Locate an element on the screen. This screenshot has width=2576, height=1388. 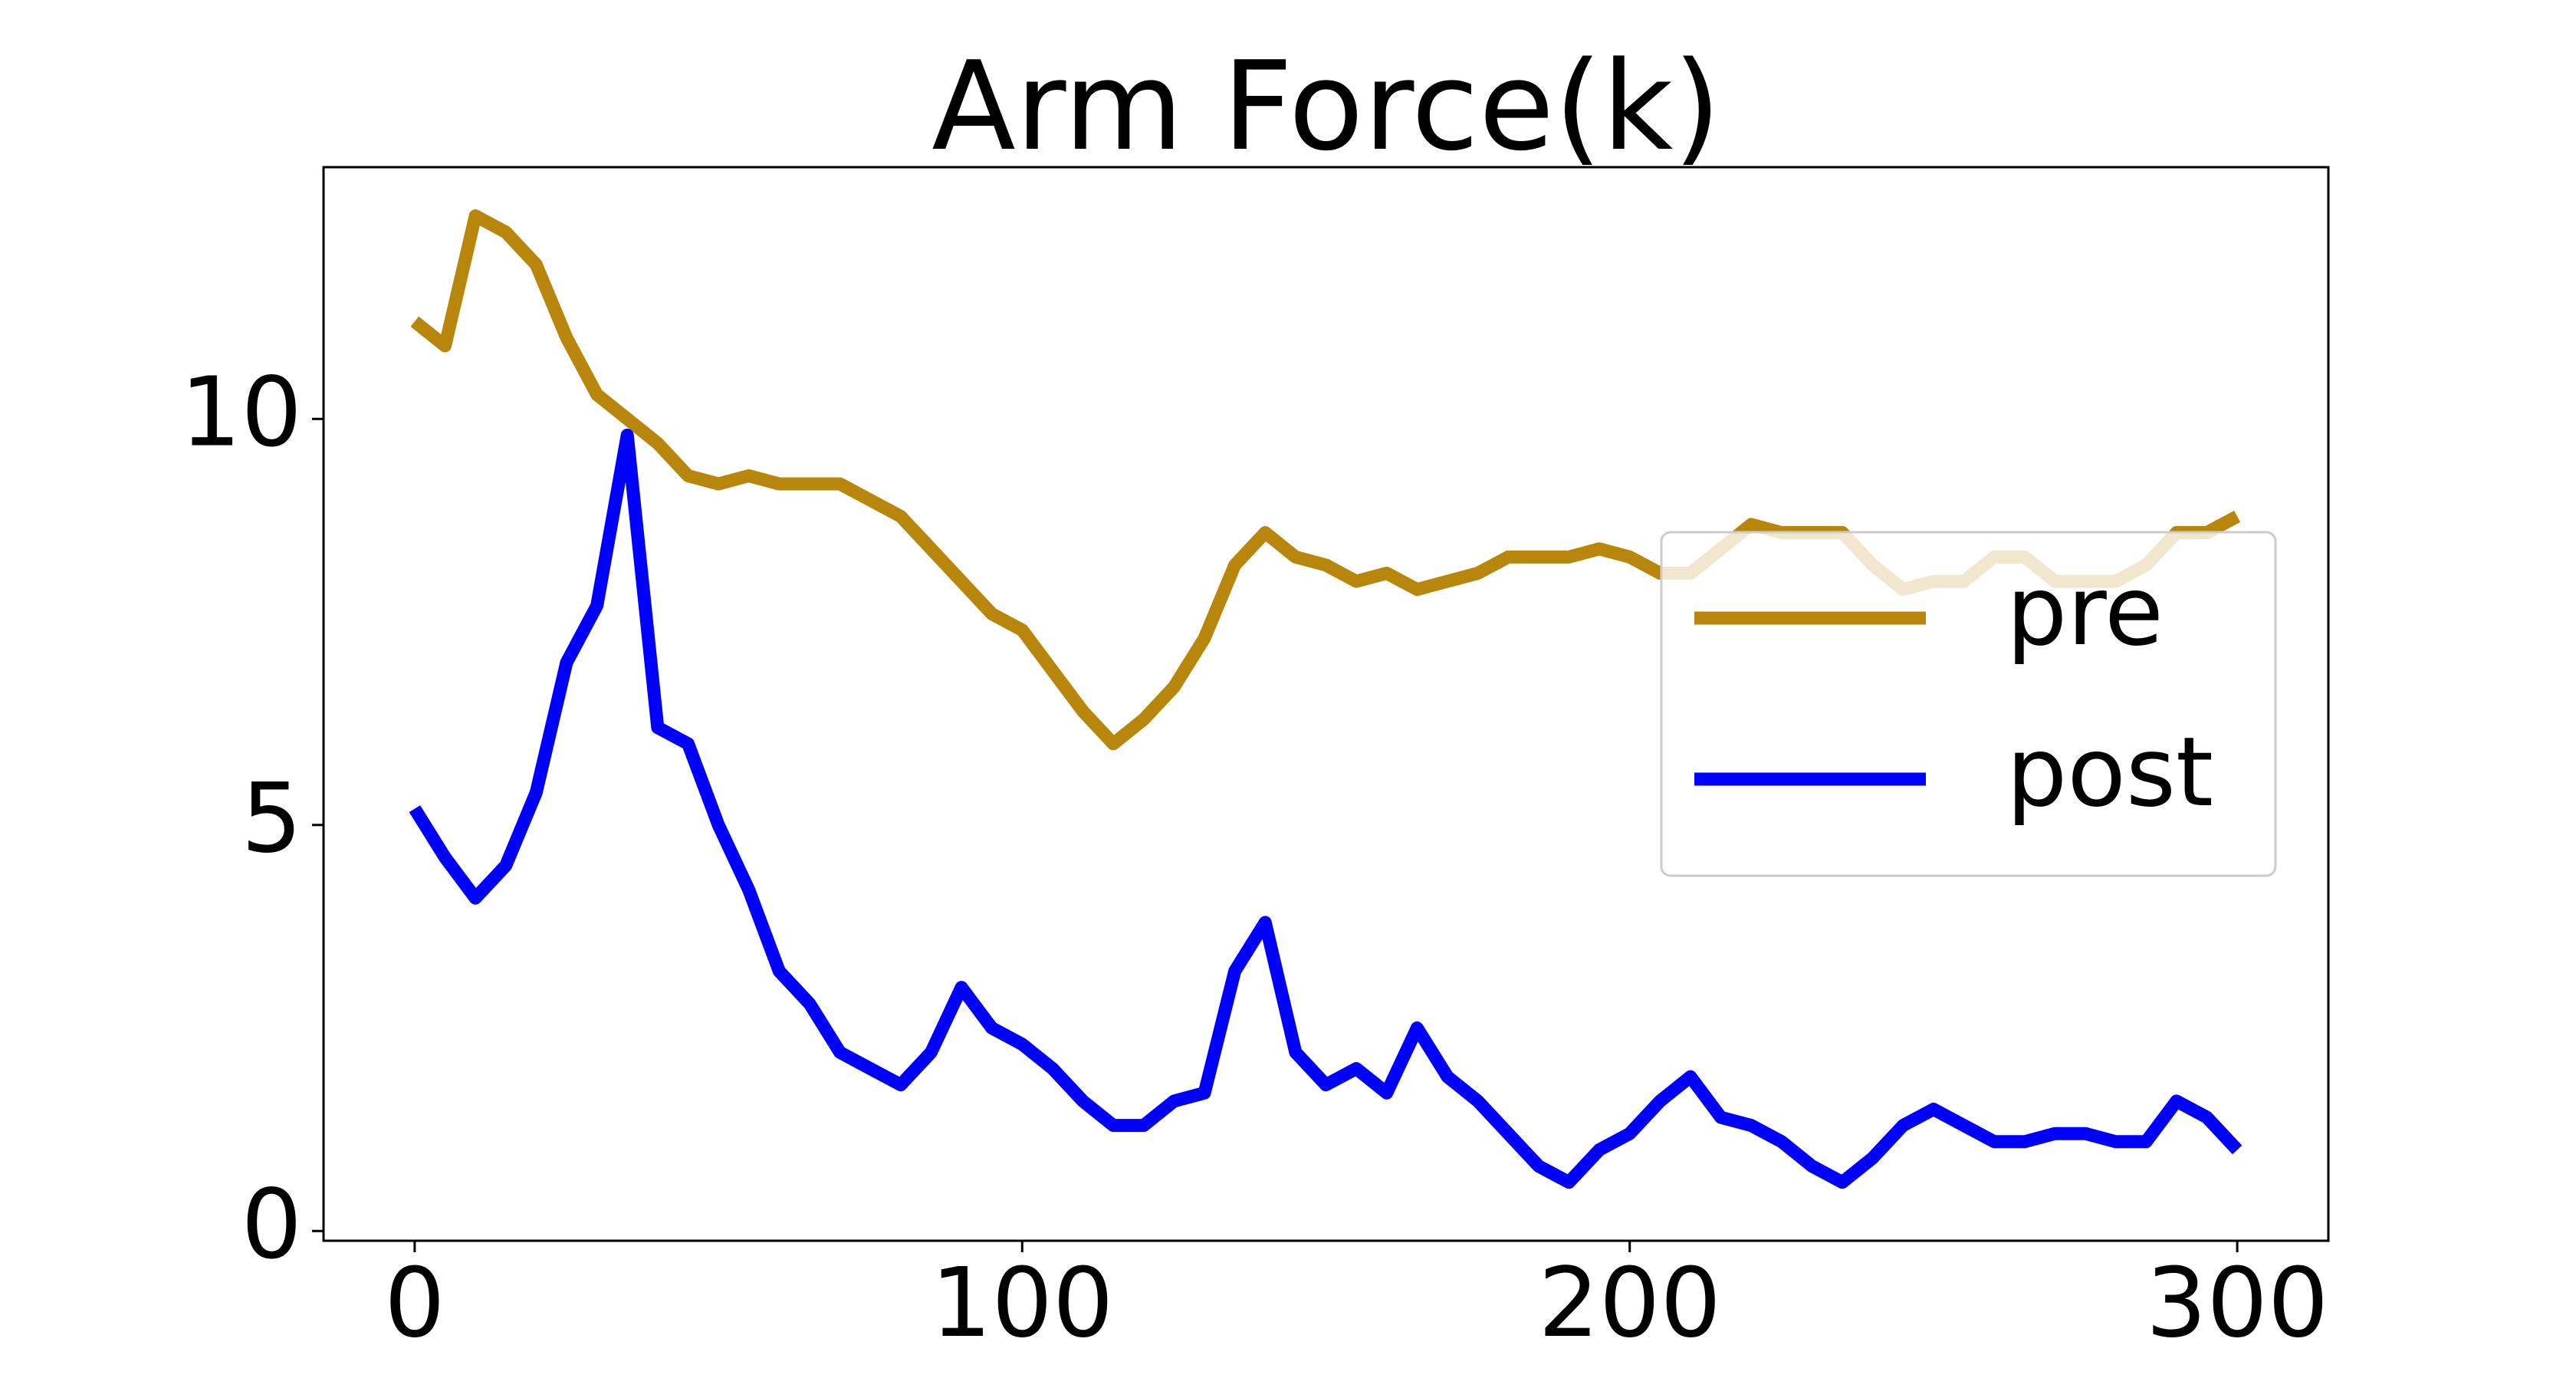
x-tick-label: 100 is located at coordinates (1022, 1303).